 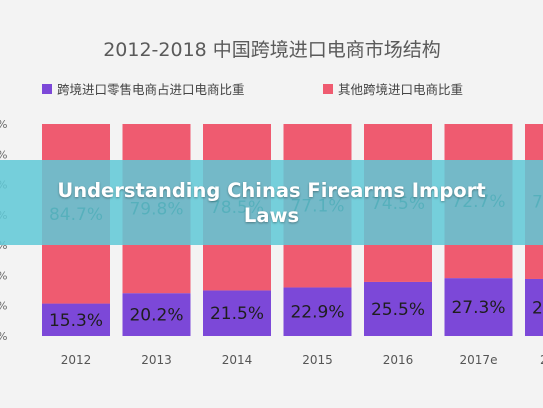 What do you see at coordinates (272, 50) in the screenshot?
I see `chart-title: 2012-2018 中国跨境进口电商市场结构` at bounding box center [272, 50].